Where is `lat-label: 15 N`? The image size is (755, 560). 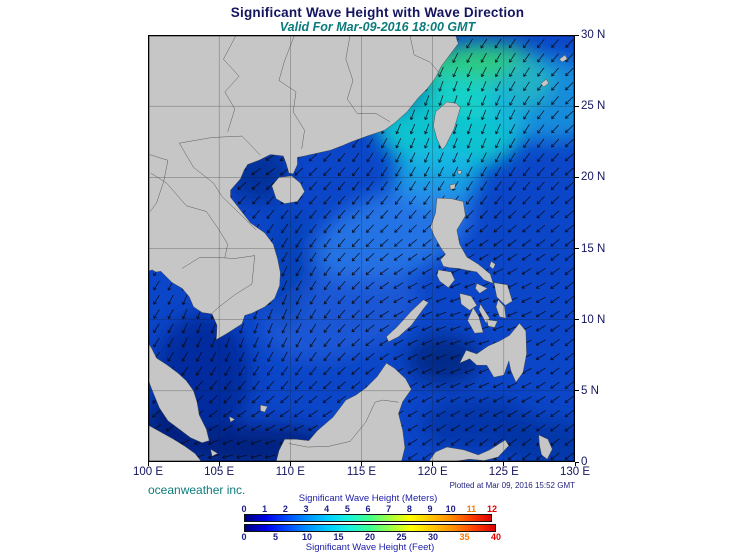
lat-label: 15 N is located at coordinates (593, 248).